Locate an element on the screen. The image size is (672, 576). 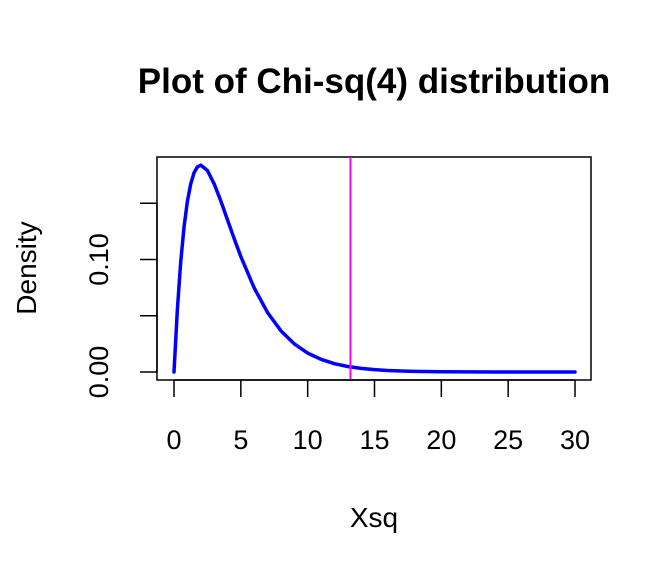
y-axis: 0.00 0.10 is located at coordinates (121, 300).